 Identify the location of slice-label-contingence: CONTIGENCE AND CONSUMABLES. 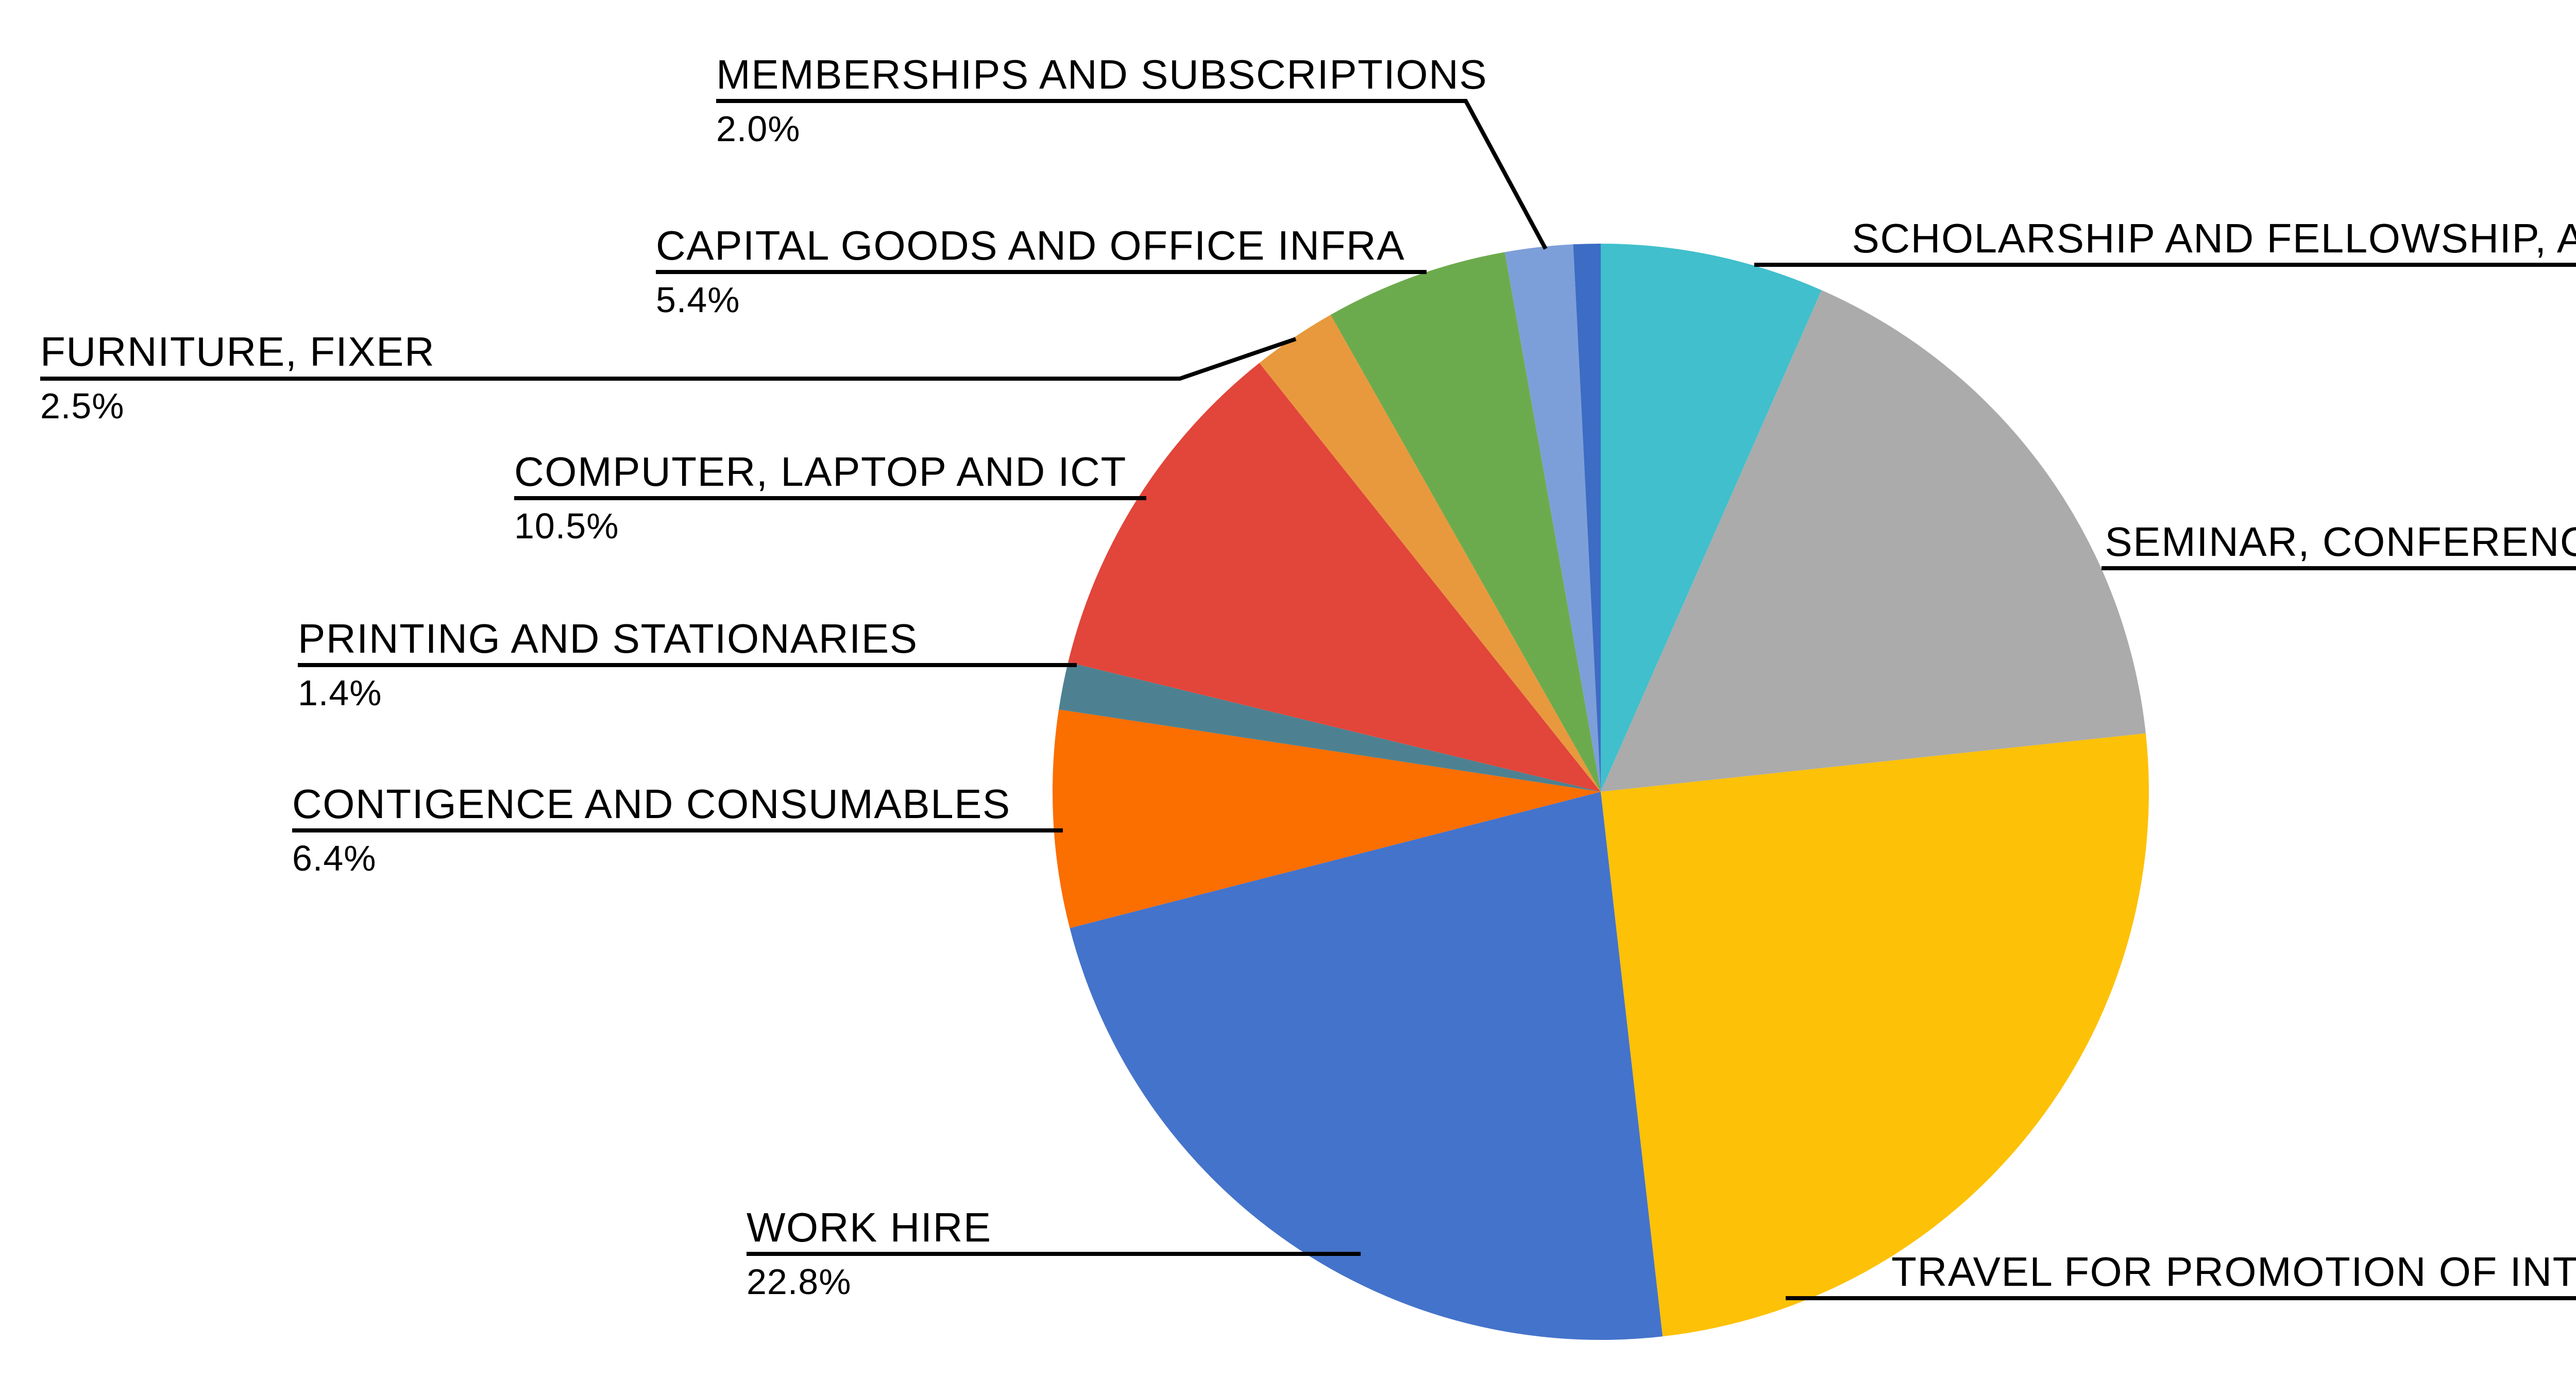
(652, 804).